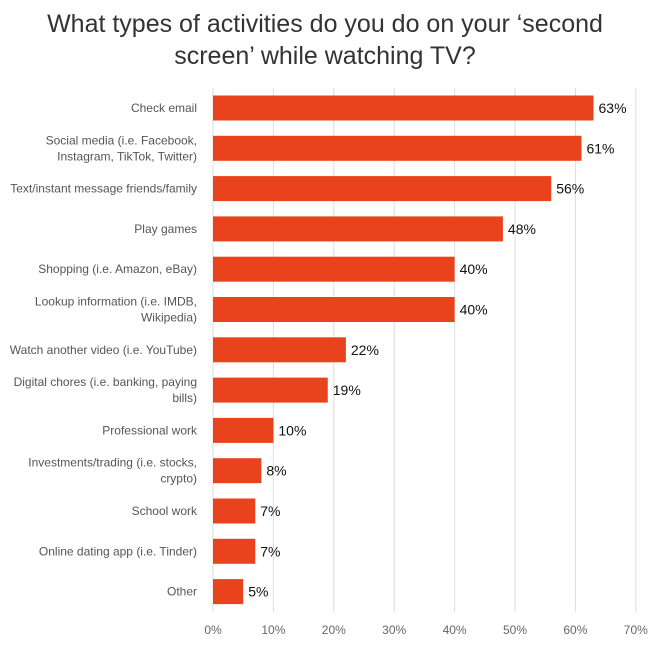 This screenshot has height=650, width=650. I want to click on category-label: Investments/trading (i.e. stocks, crypto), so click(112, 471).